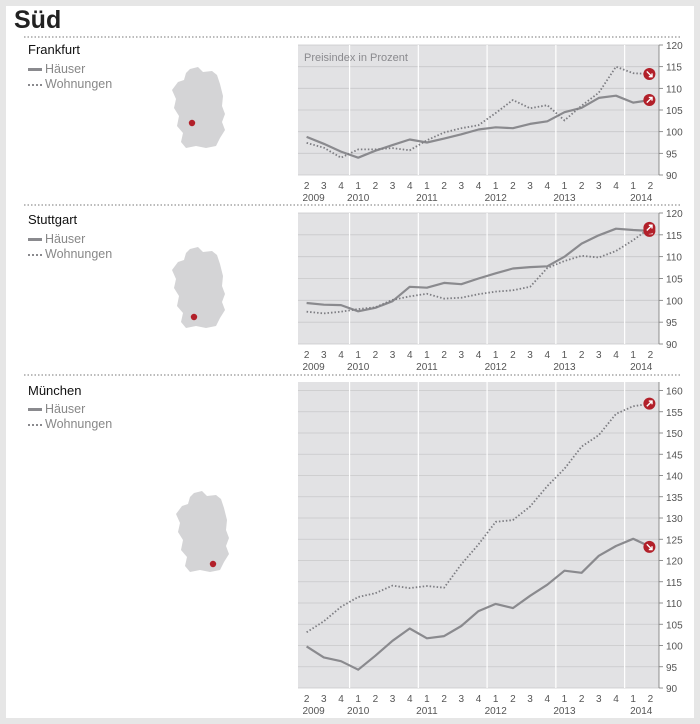 The height and width of the screenshot is (724, 700). What do you see at coordinates (674, 519) in the screenshot?
I see `y-tick-label: 130` at bounding box center [674, 519].